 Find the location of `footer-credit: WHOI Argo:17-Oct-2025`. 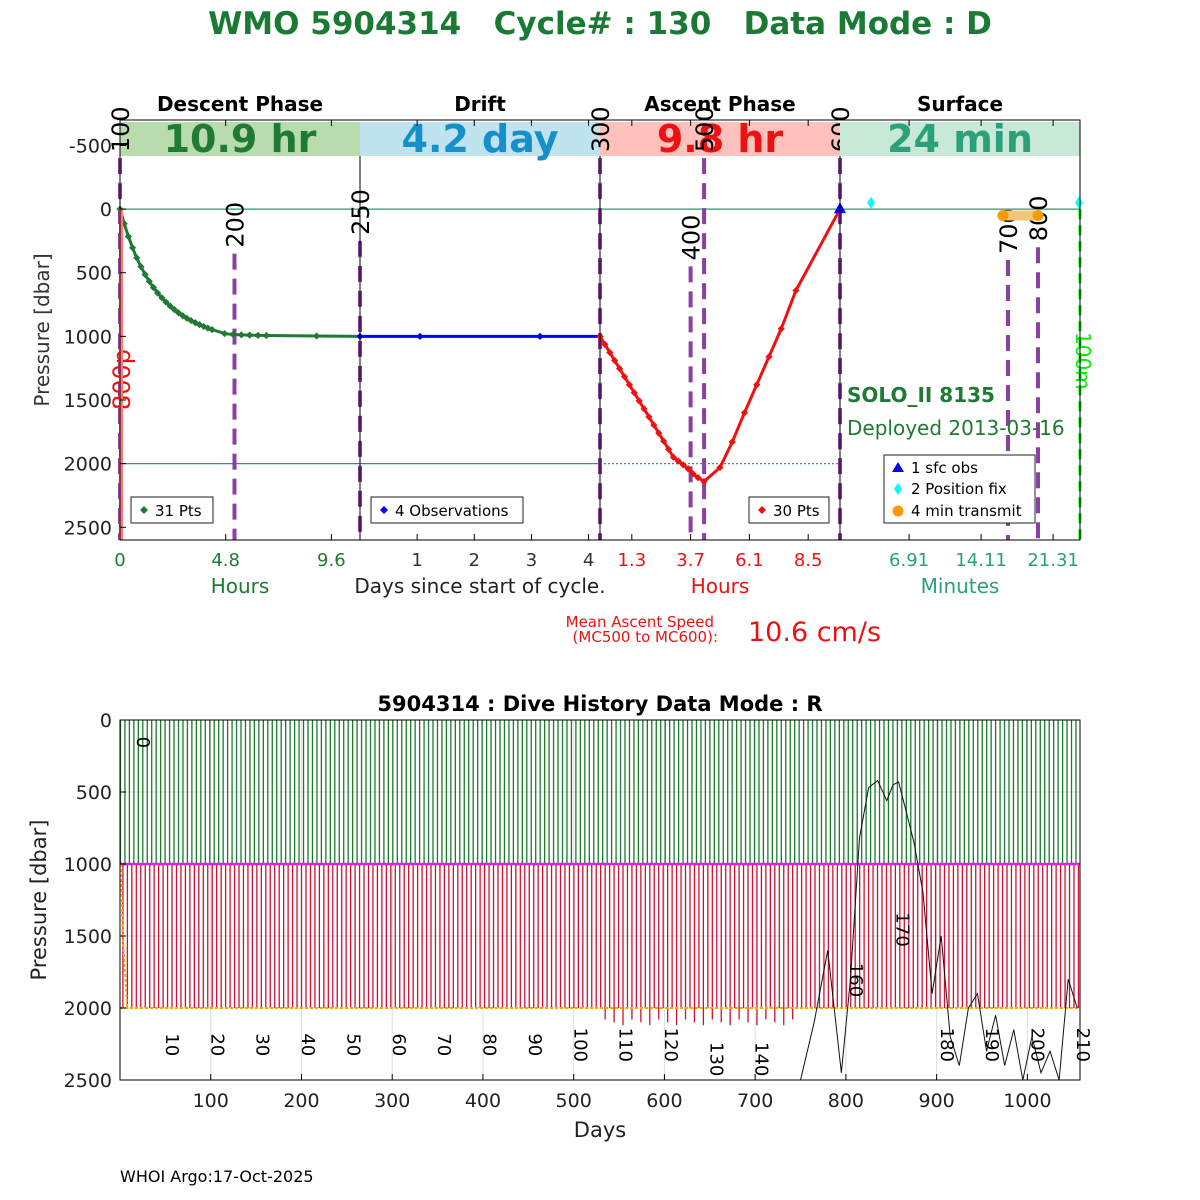

footer-credit: WHOI Argo:17-Oct-2025 is located at coordinates (217, 1176).